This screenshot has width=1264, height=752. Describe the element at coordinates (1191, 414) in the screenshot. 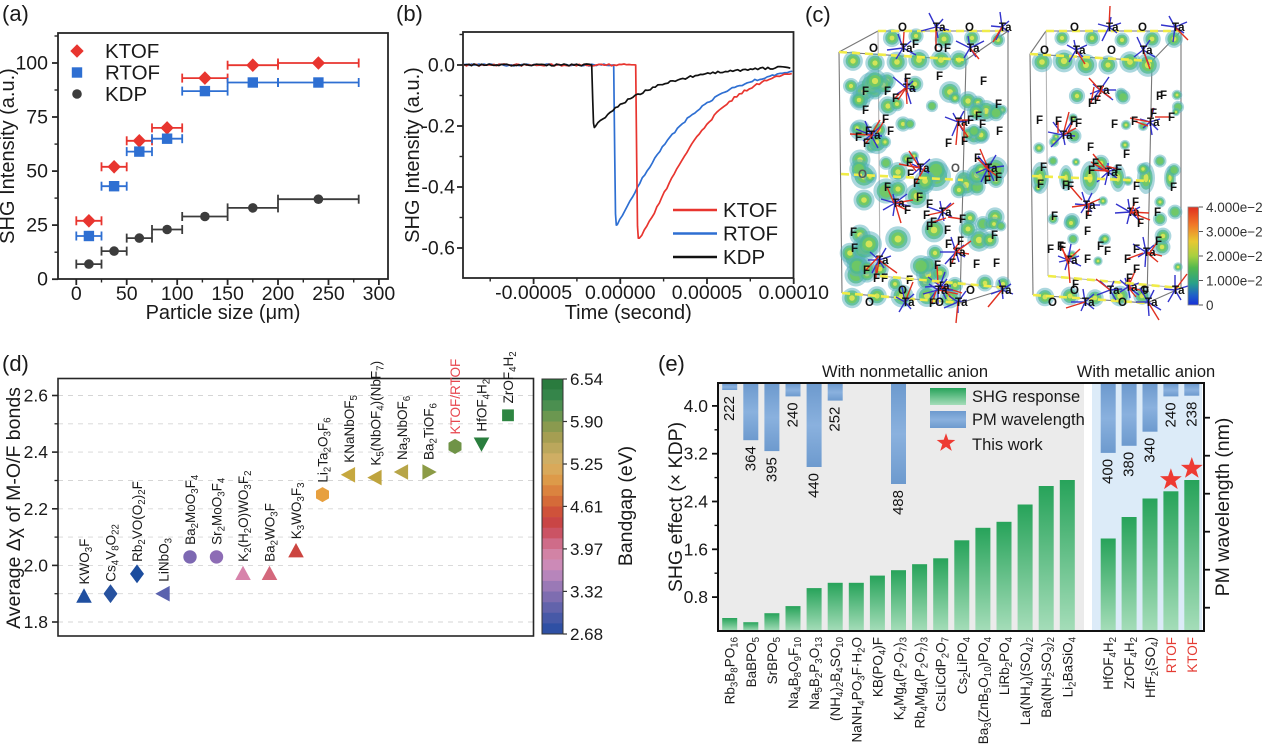

I see `svg-text: 238` at that location.